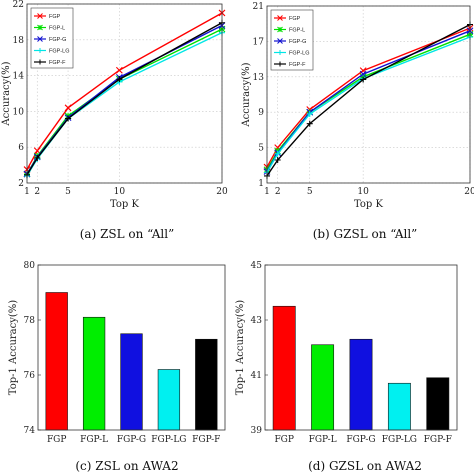 This screenshot has width=474, height=475. I want to click on figure-caption: (b) GZSL on “All”, so click(365, 234).